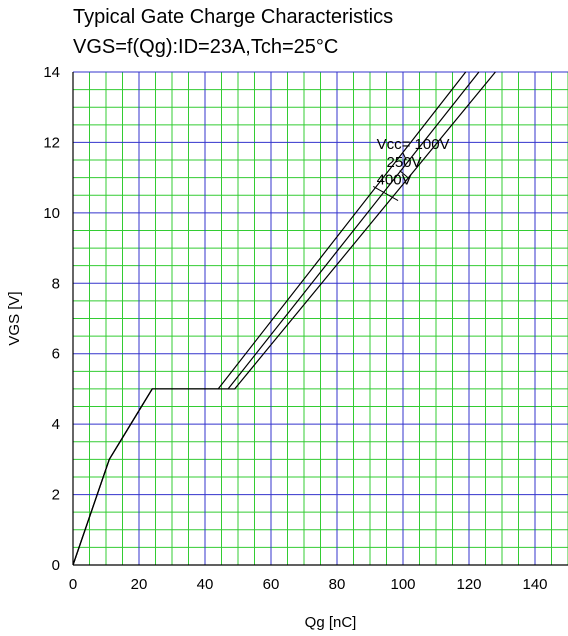 Image resolution: width=568 pixels, height=636 pixels. Describe the element at coordinates (206, 47) in the screenshot. I see `chart-subtitle: VGS=f(Qg):ID=23A,Tch=25°C` at that location.